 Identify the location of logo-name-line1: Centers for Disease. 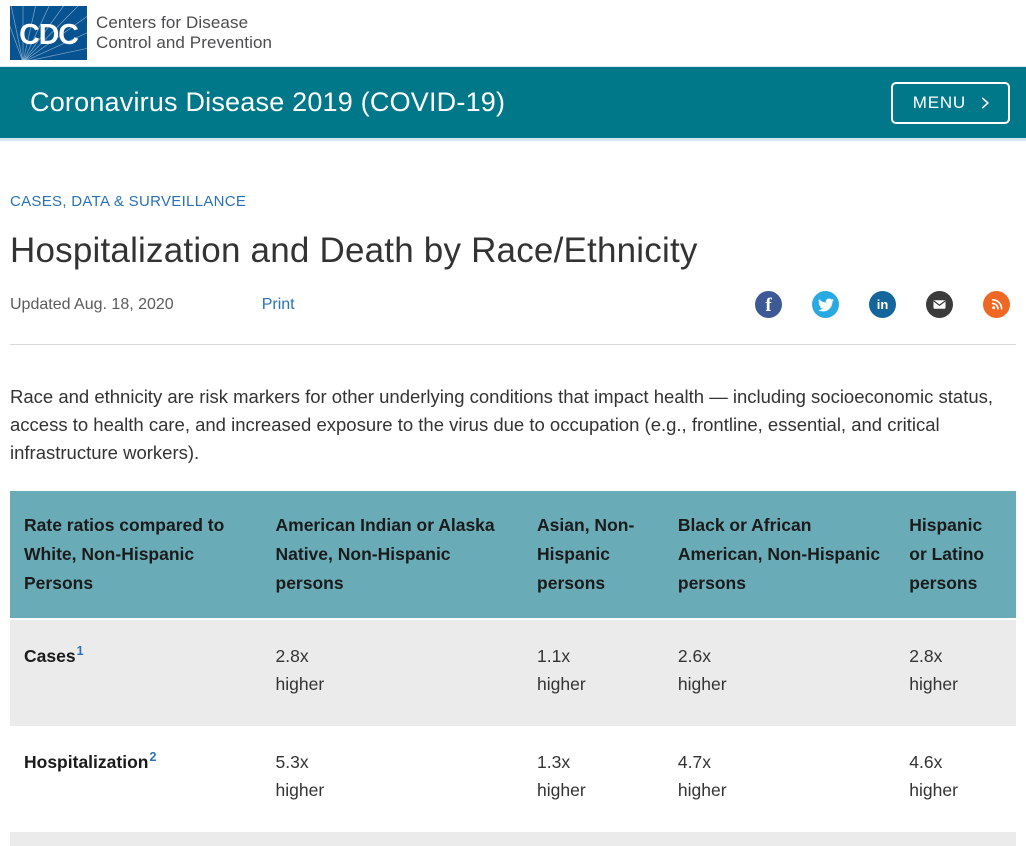
(172, 22).